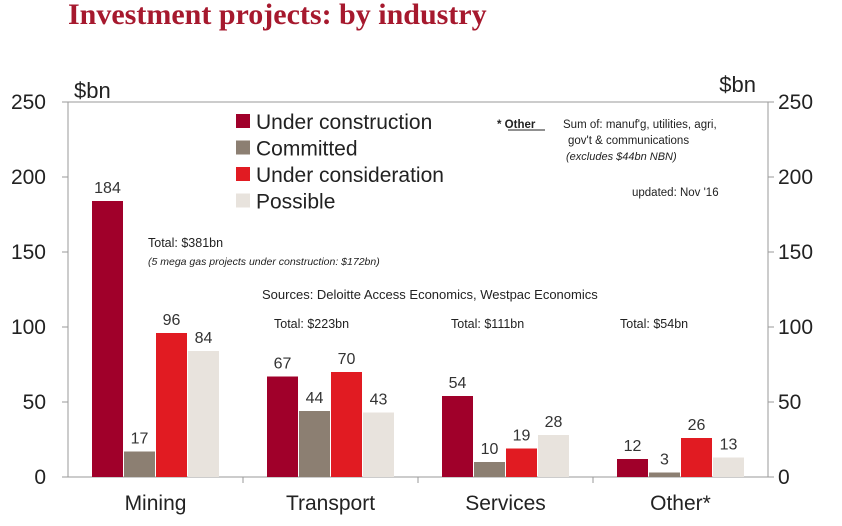  I want to click on y-tick-label-right: 100, so click(795, 327).